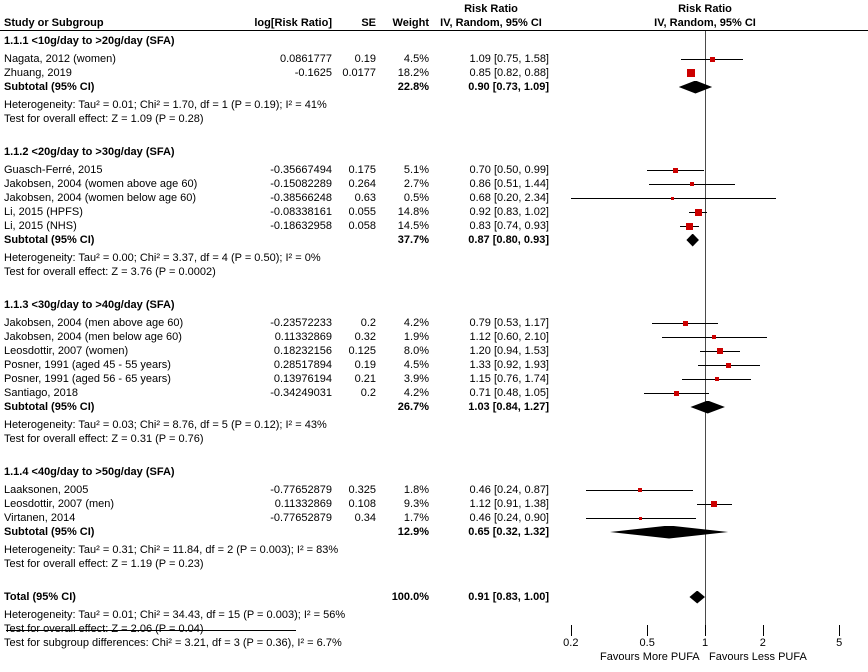 Image resolution: width=868 pixels, height=672 pixels. I want to click on study-name: Leosdottir, 2007 (men), so click(59, 504).